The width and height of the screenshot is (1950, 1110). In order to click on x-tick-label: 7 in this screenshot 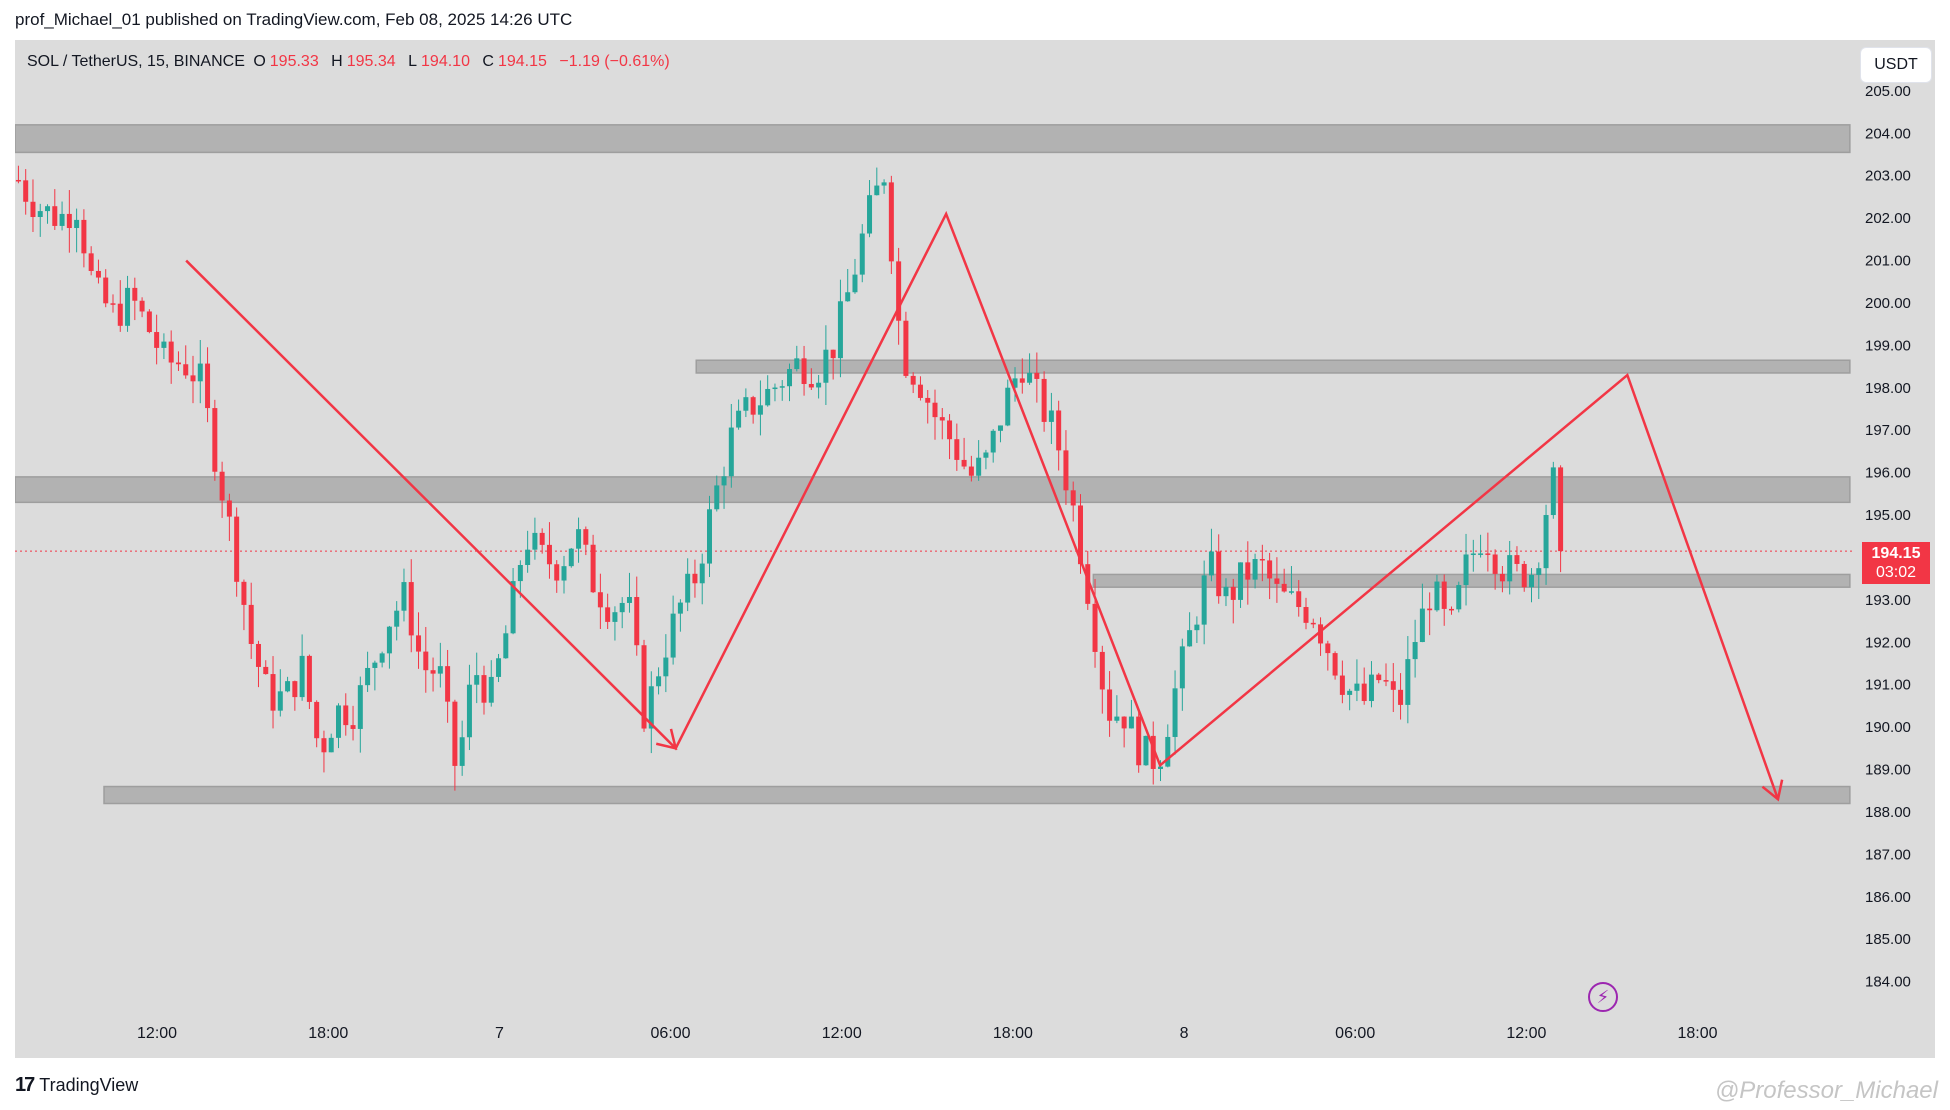, I will do `click(499, 1033)`.